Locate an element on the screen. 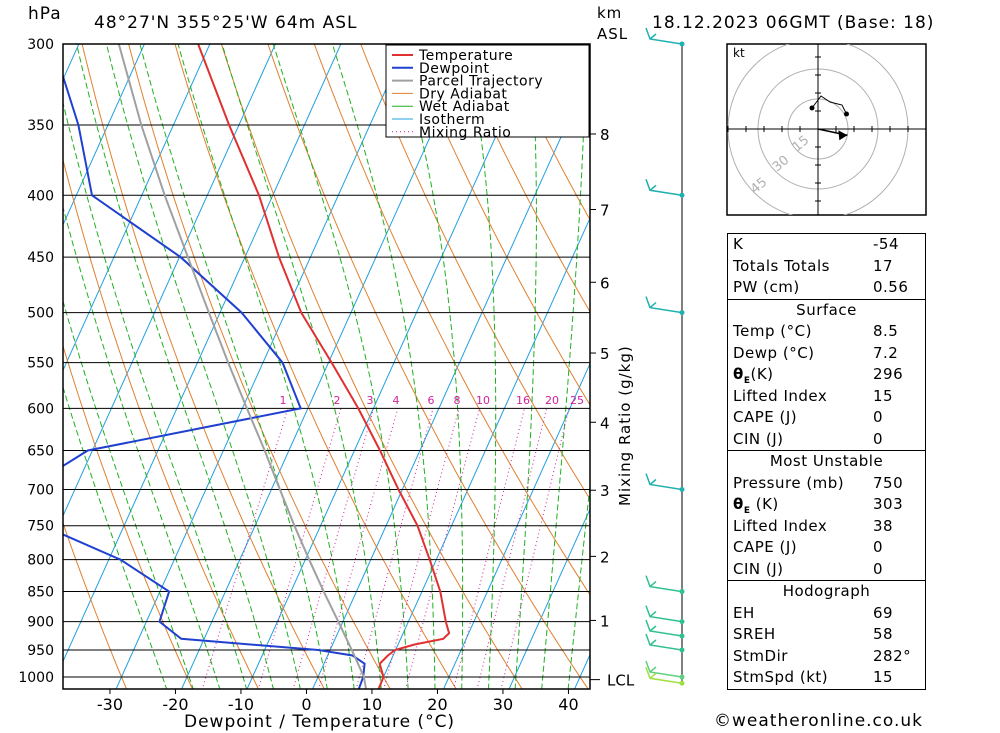  location-title: 48°27'N 355°25'W 64m ASL is located at coordinates (226, 23).